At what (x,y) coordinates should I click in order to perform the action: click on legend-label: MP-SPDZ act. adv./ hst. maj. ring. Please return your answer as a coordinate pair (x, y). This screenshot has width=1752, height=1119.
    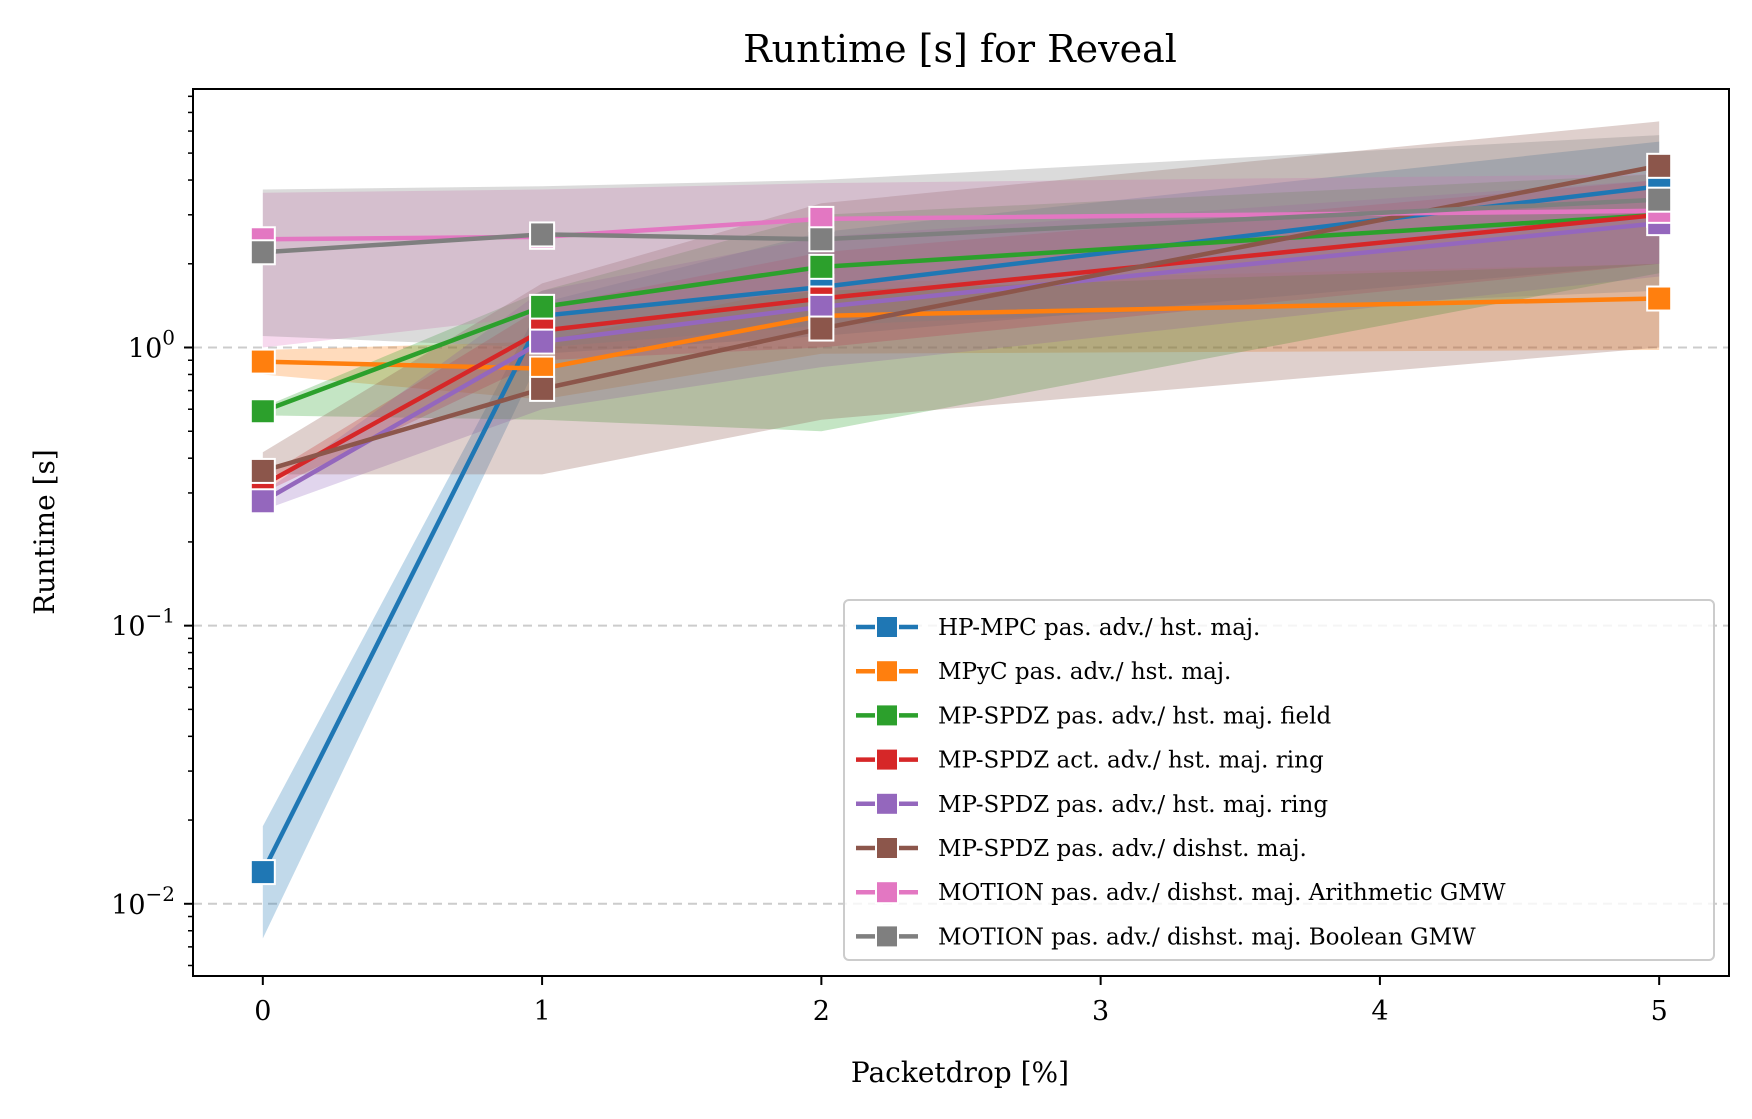
    Looking at the image, I should click on (1131, 761).